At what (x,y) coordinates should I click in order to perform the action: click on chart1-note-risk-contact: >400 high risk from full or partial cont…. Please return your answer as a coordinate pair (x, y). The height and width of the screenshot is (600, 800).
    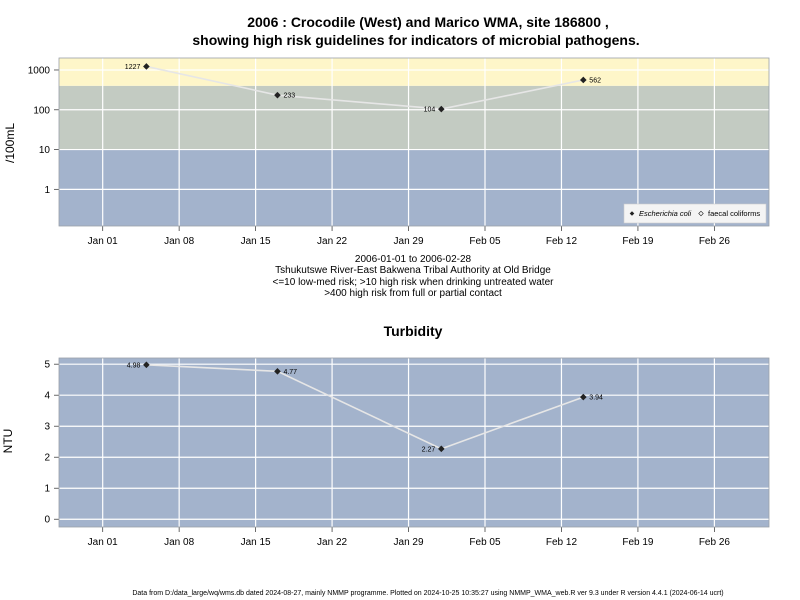
    Looking at the image, I should click on (413, 293).